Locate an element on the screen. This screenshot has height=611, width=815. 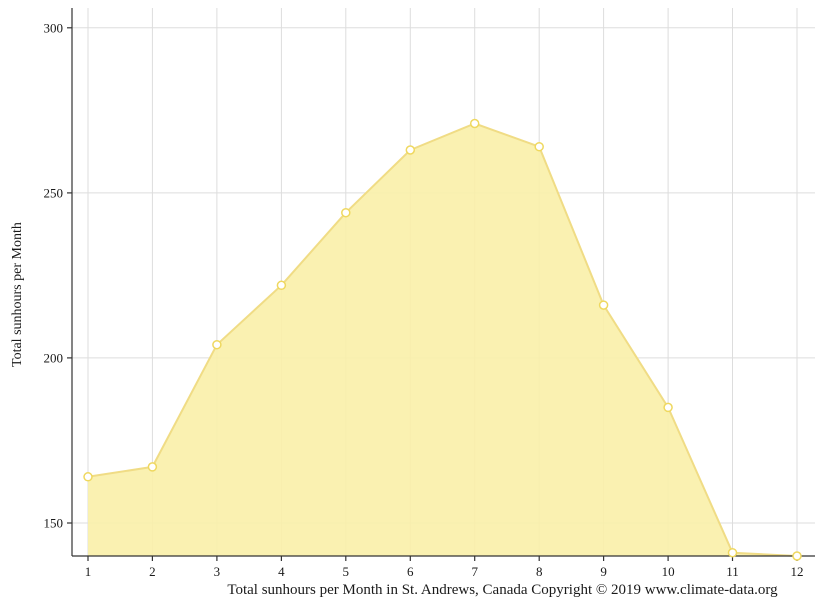
y-tick-label: 150 is located at coordinates (54, 523).